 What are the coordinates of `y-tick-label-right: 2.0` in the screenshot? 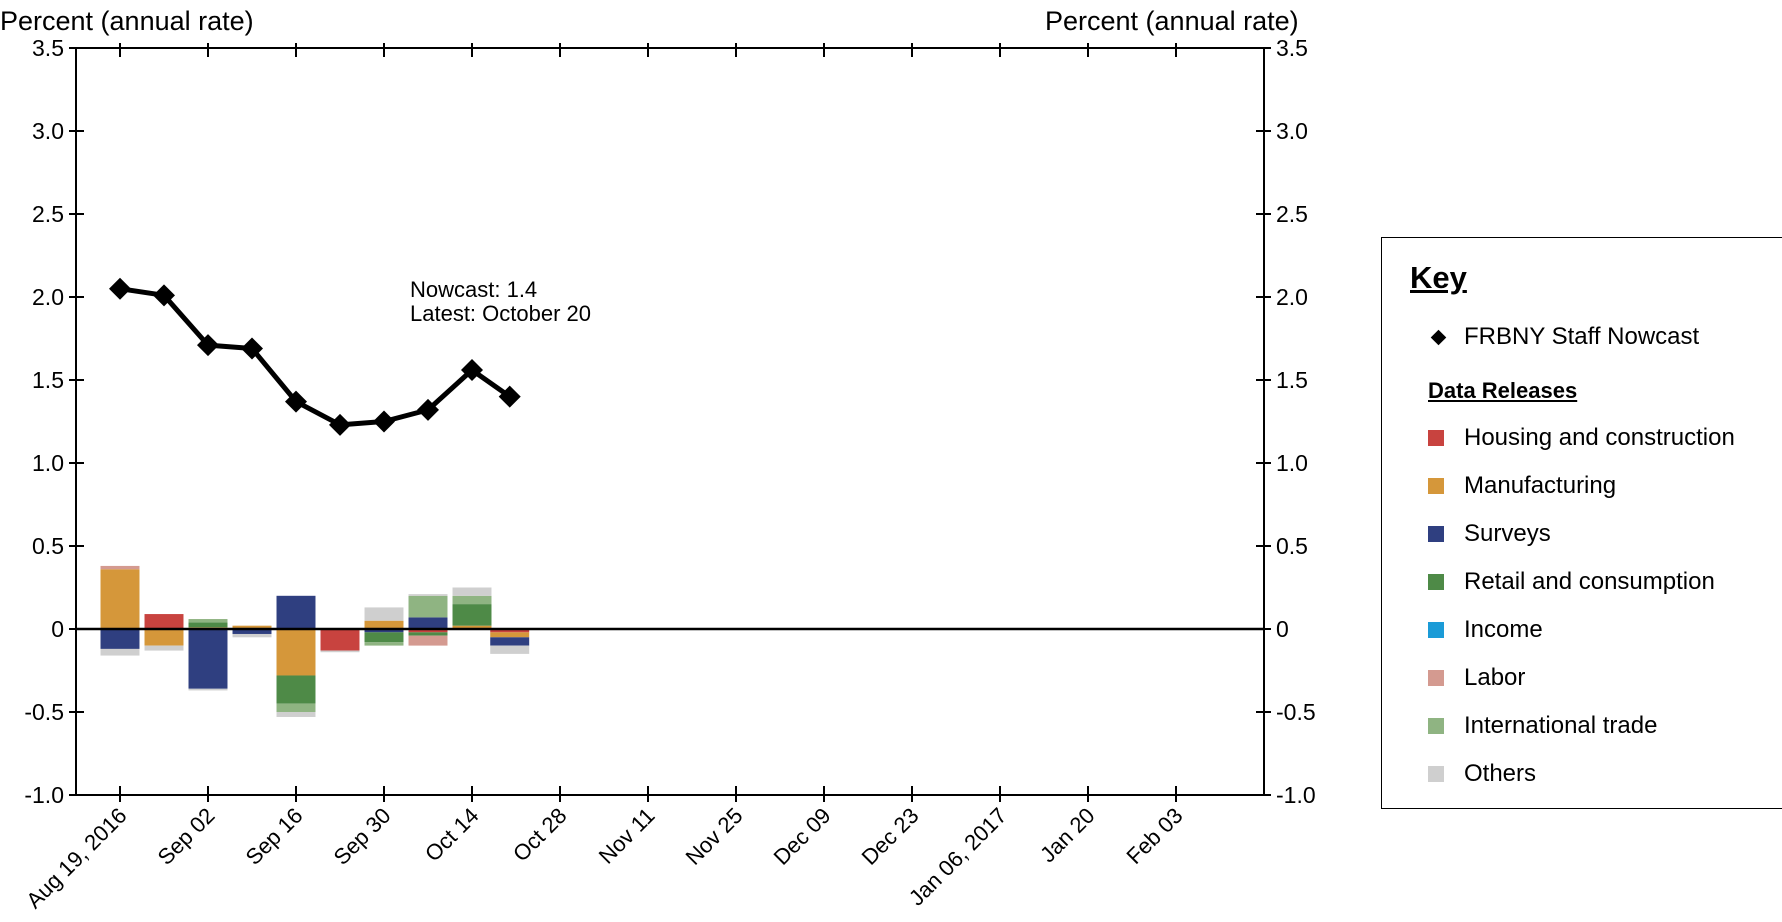 It's located at (1292, 297).